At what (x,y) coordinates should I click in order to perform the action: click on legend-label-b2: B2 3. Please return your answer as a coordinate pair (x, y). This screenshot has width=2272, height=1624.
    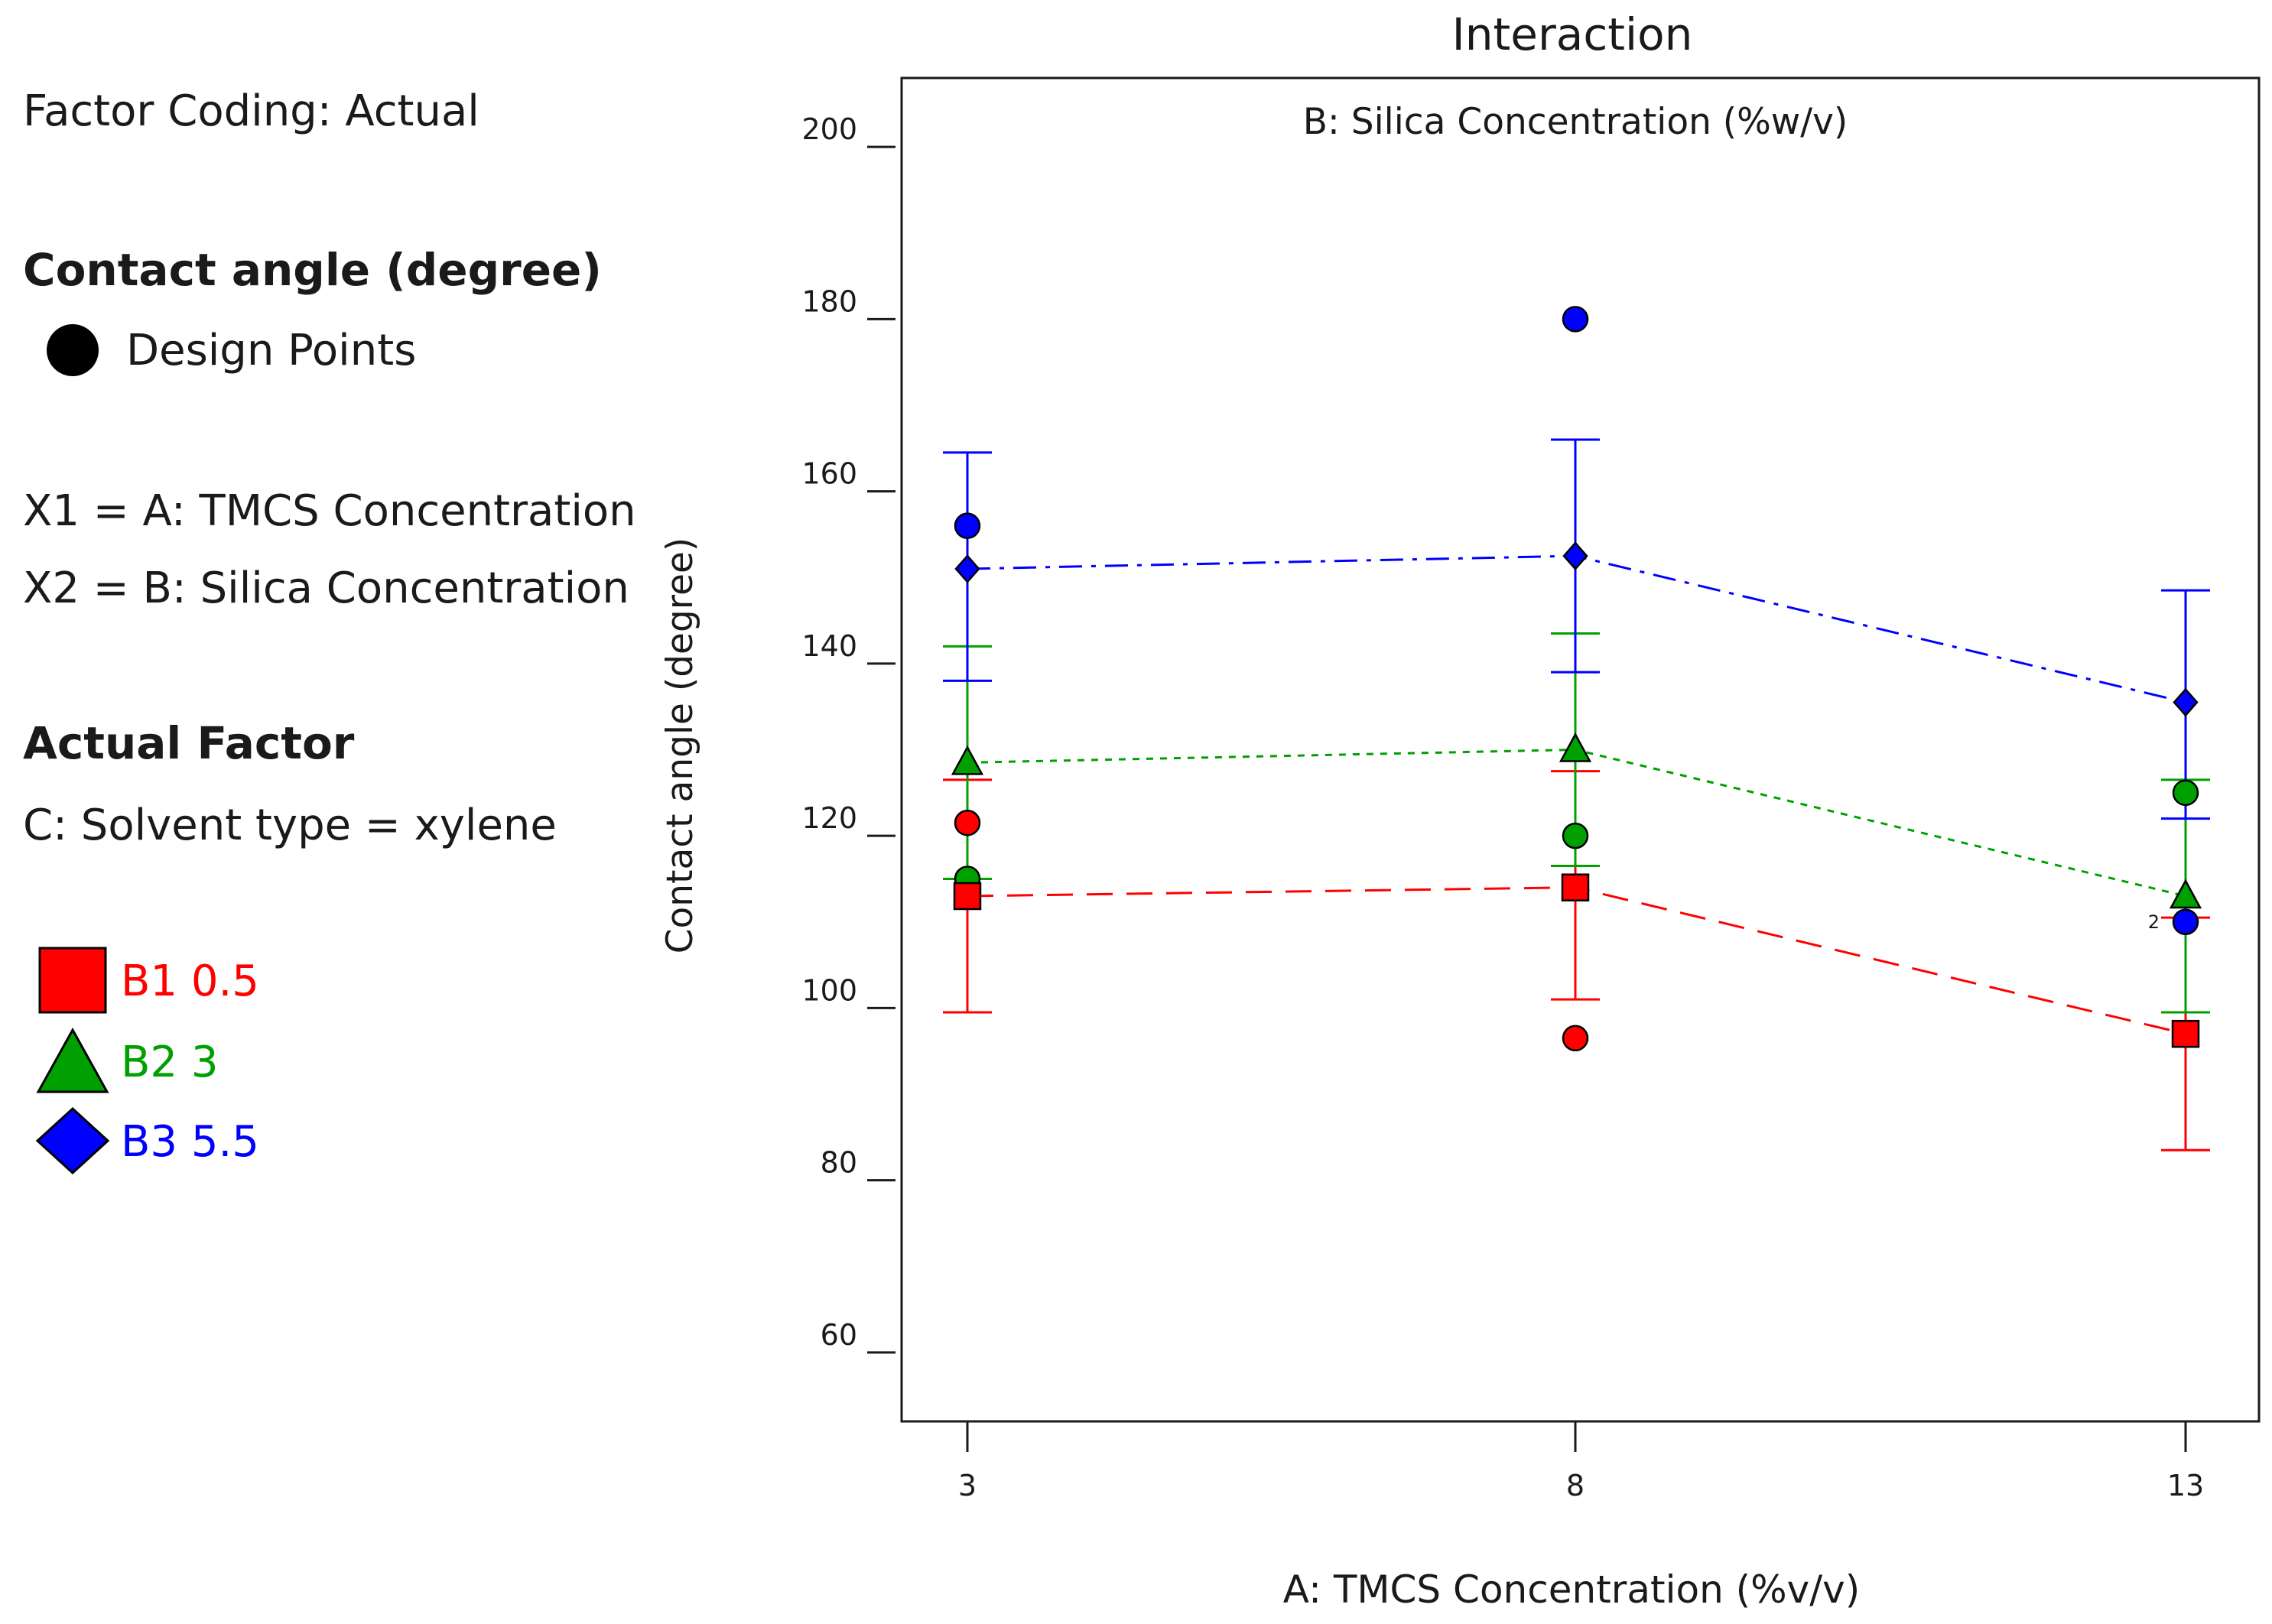
    Looking at the image, I should click on (169, 1062).